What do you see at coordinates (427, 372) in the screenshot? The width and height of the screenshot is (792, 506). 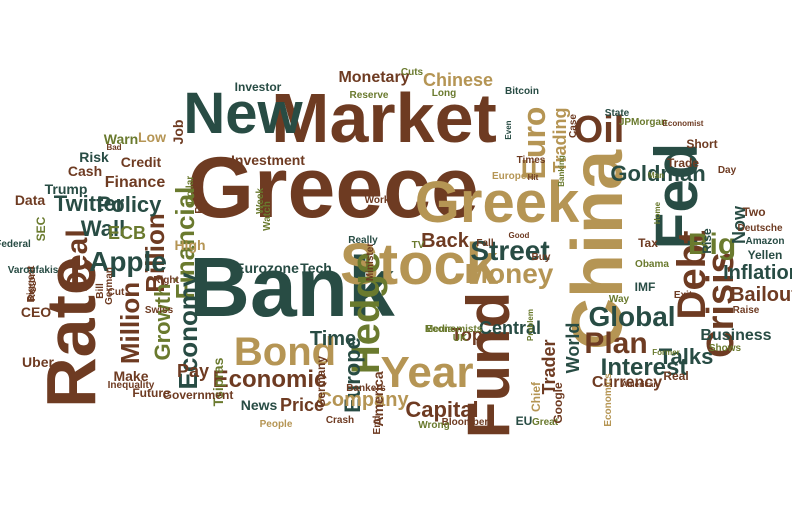 I see `word-year: Year` at bounding box center [427, 372].